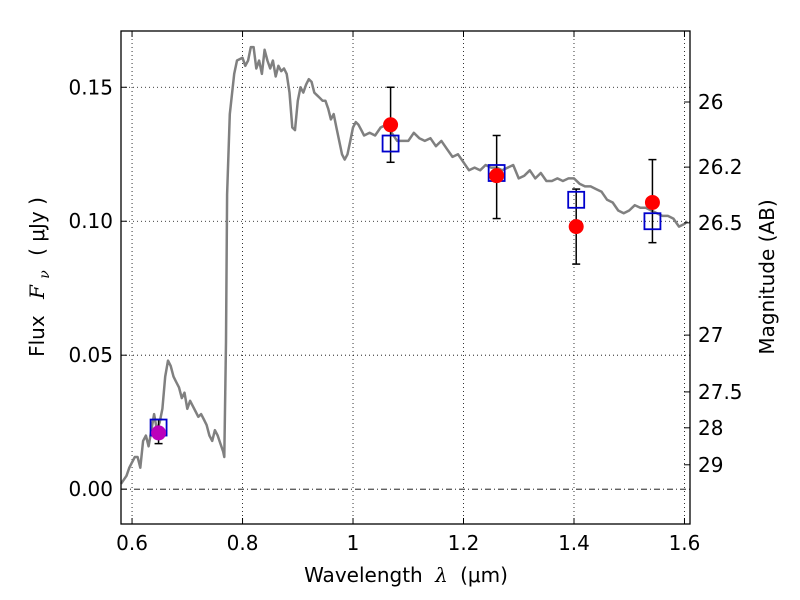 The image size is (800, 600). I want to click on y-axis-subscript: ν, so click(45, 274).